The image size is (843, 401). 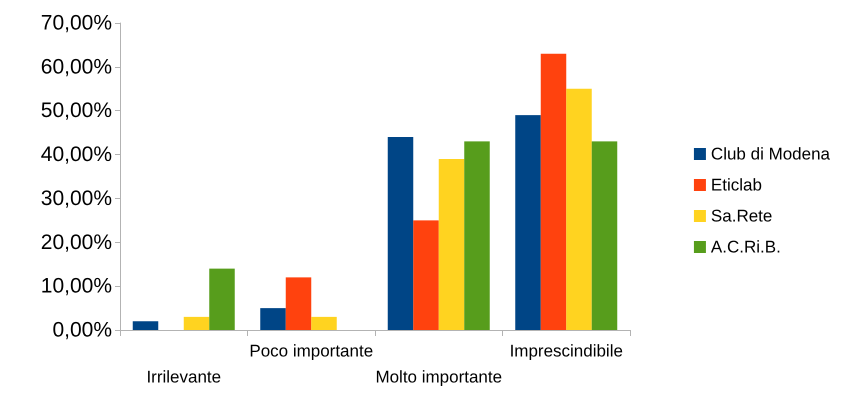 What do you see at coordinates (566, 351) in the screenshot?
I see `x-tick-label: Imprescindibile` at bounding box center [566, 351].